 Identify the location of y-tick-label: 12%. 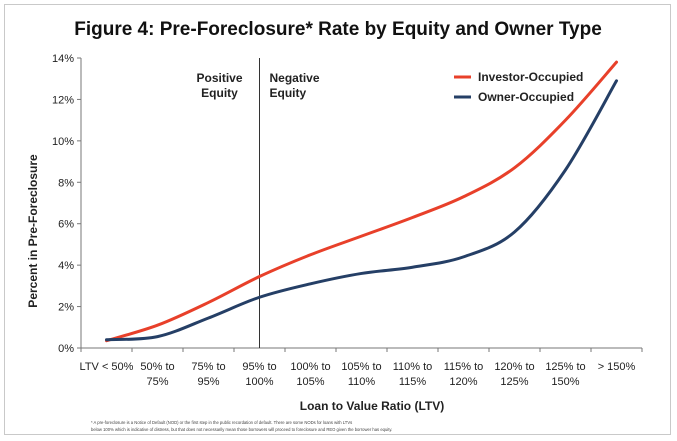
(63, 100).